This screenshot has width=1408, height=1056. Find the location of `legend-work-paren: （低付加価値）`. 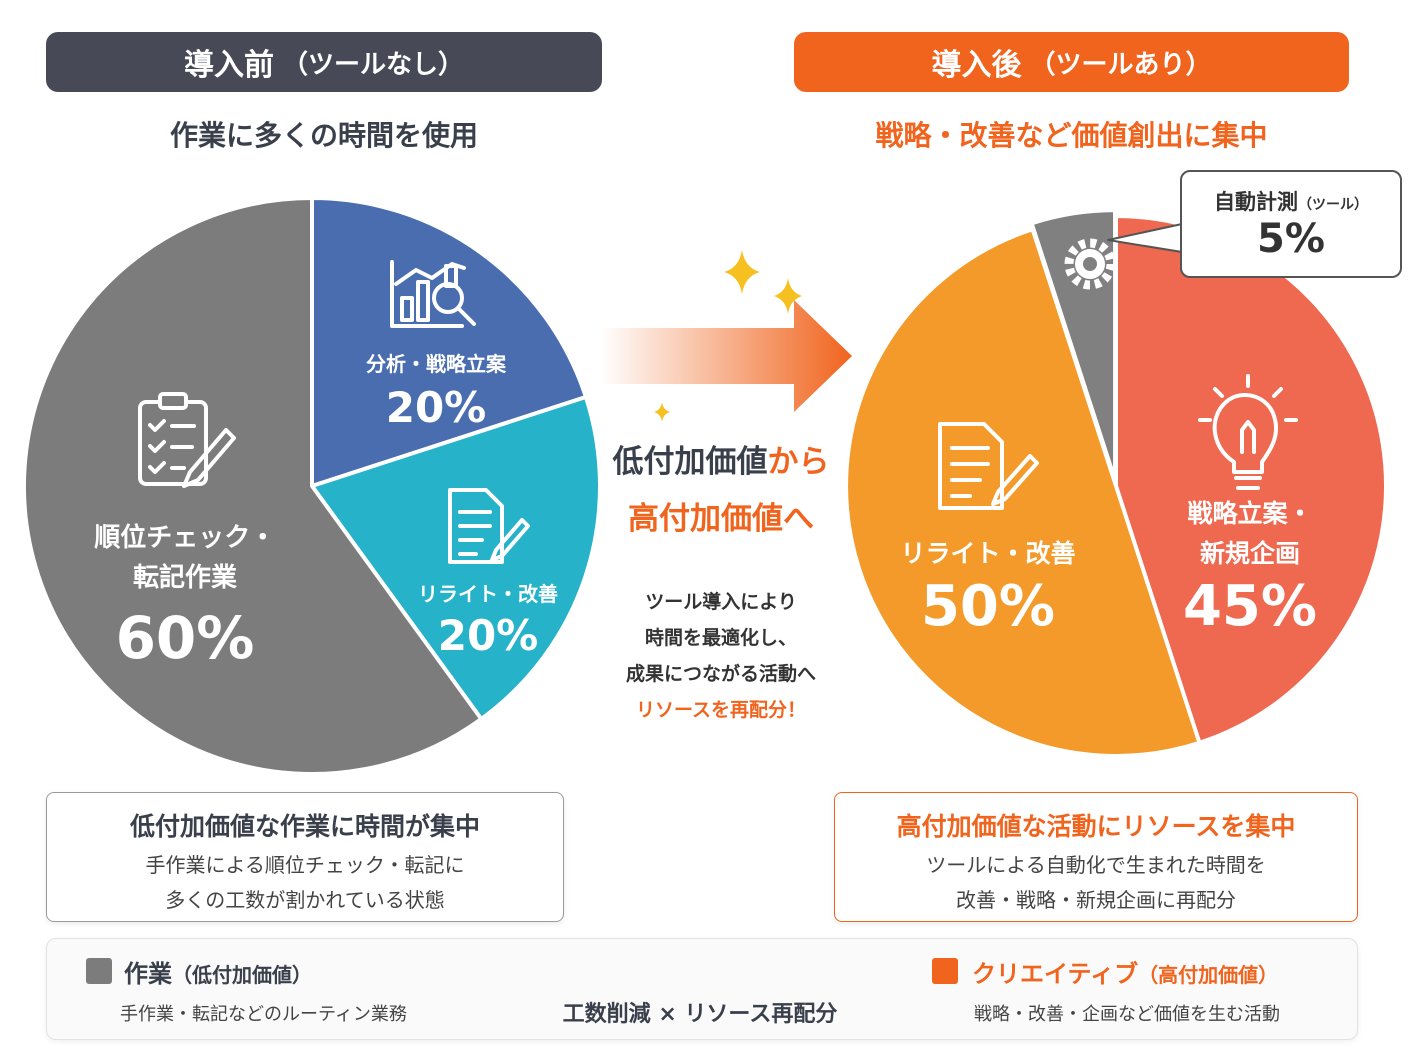

legend-work-paren: （低付加価値） is located at coordinates (242, 975).